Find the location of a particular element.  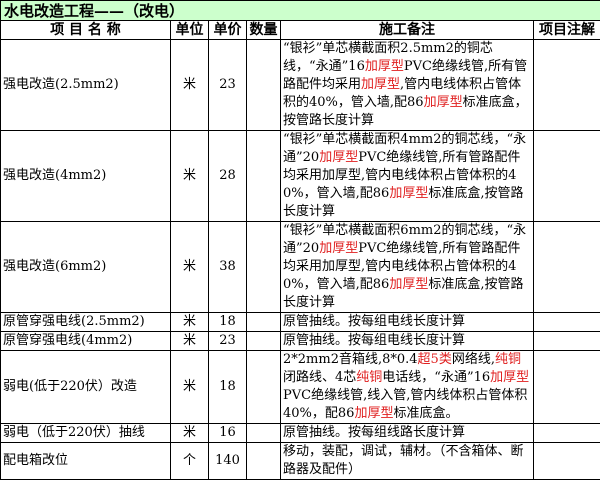

table-row: 原管穿强电线(4mm2) 米 23 原管抽线。按每组电线长度计算 is located at coordinates (300, 341).